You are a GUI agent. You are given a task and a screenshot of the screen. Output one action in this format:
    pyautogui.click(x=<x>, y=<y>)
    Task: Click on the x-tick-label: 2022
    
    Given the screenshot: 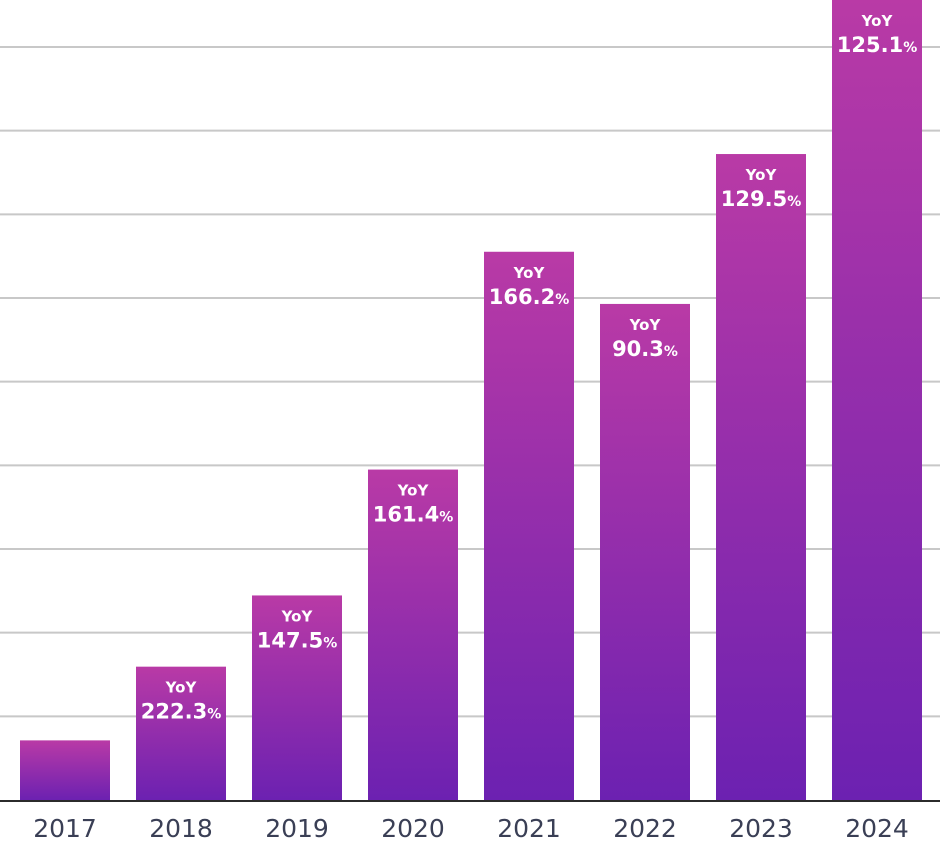 What is the action you would take?
    pyautogui.click(x=645, y=828)
    